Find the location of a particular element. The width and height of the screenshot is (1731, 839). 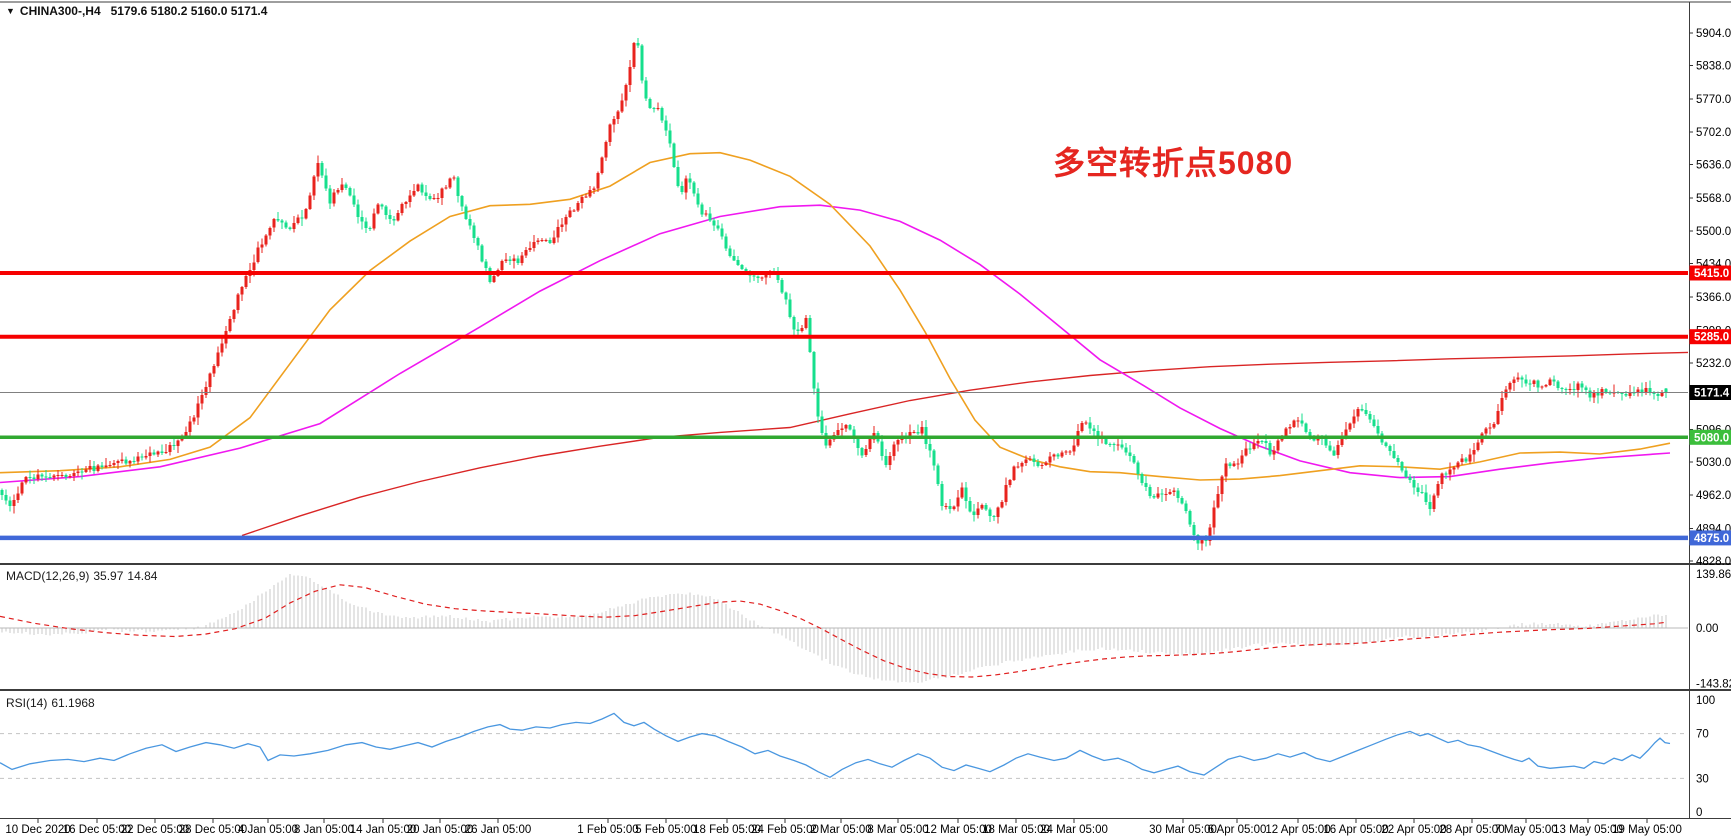

date-tick-label: 6 Apr 05:00 is located at coordinates (1237, 830).